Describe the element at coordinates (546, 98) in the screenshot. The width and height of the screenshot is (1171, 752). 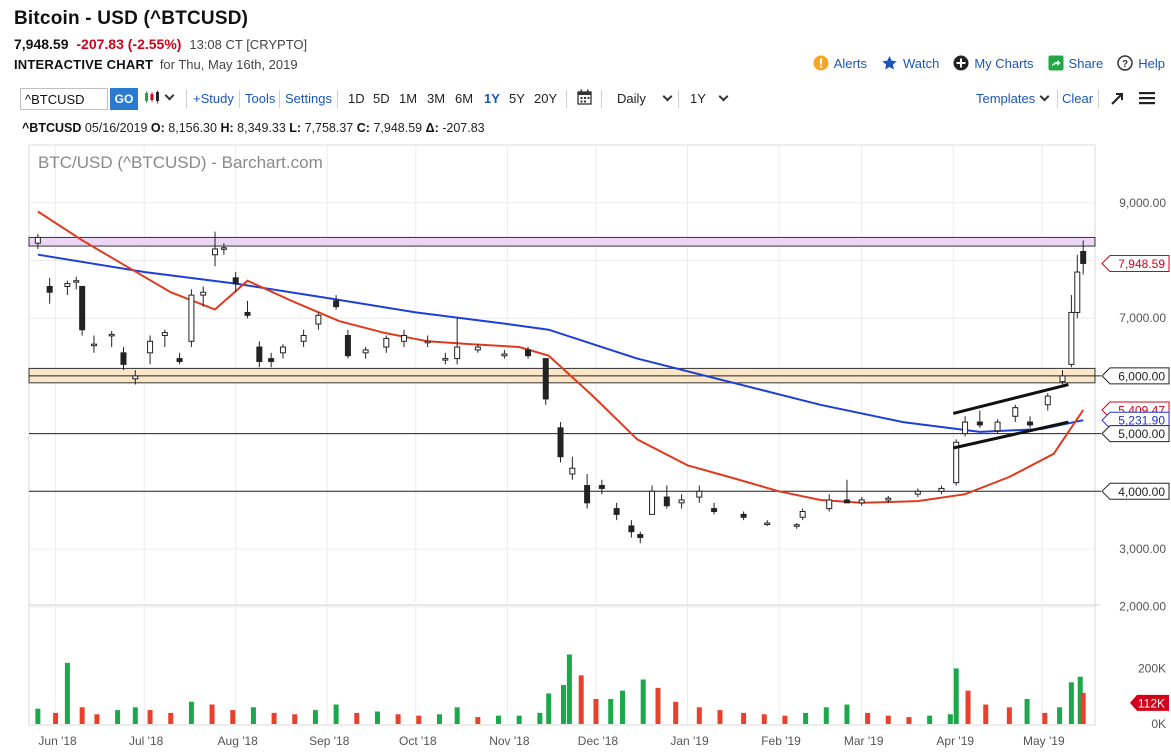
I see `period-20y: 20Y` at that location.